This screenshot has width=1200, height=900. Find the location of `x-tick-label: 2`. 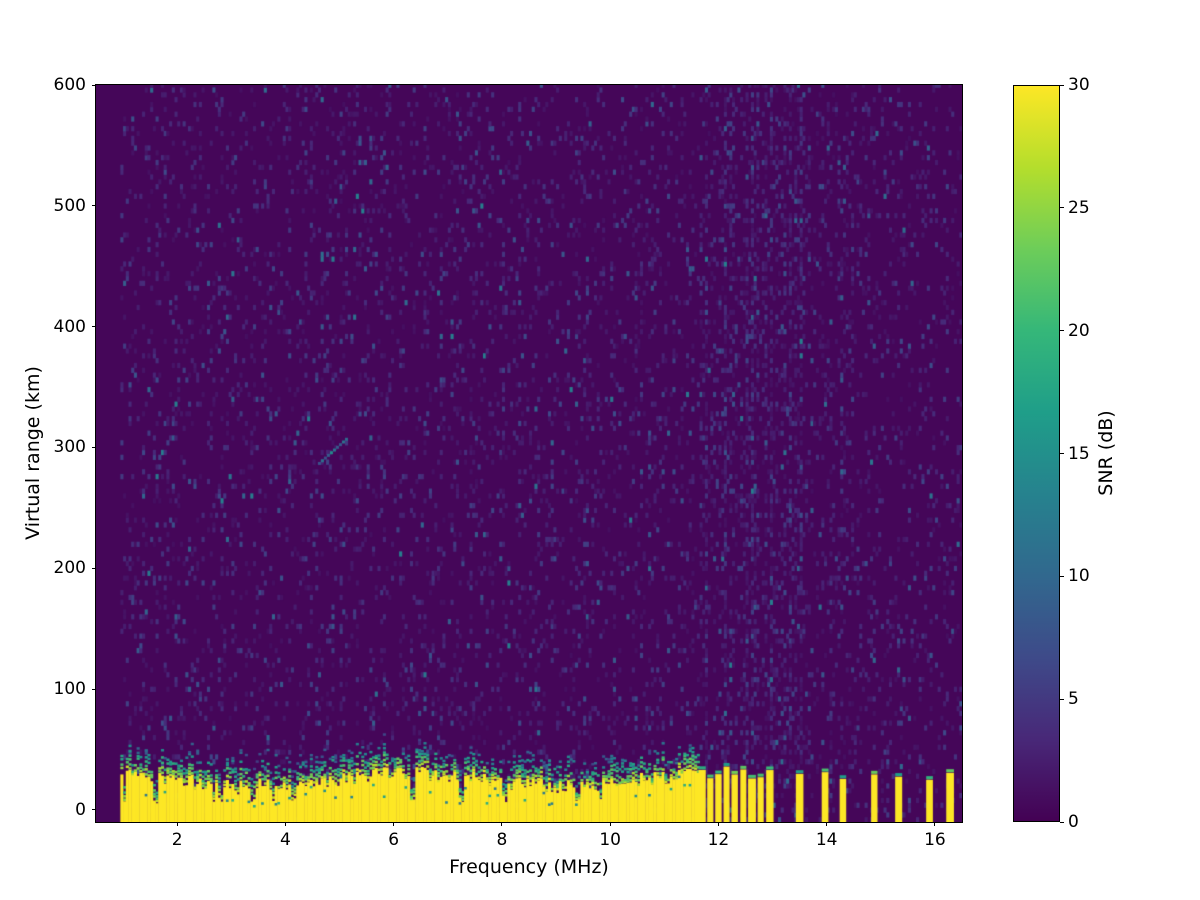

x-tick-label: 2 is located at coordinates (177, 840).